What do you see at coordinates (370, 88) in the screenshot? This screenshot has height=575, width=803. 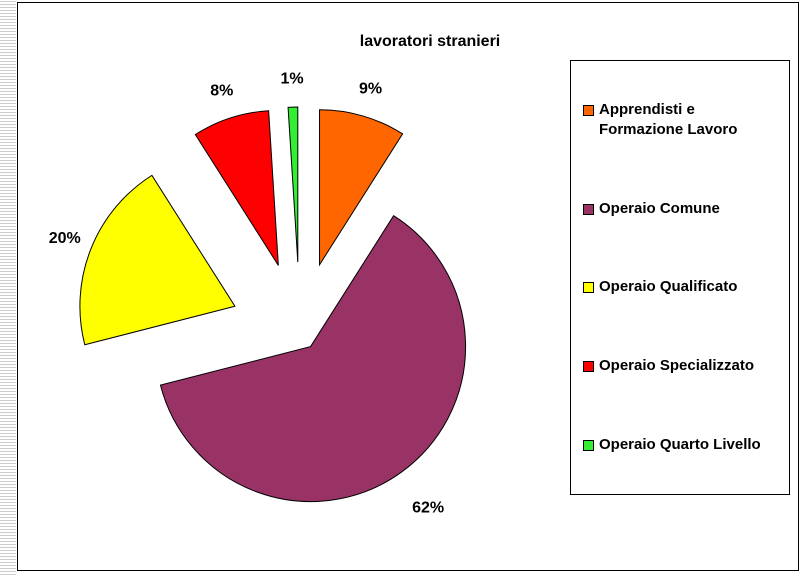 I see `data-label: 9%` at bounding box center [370, 88].